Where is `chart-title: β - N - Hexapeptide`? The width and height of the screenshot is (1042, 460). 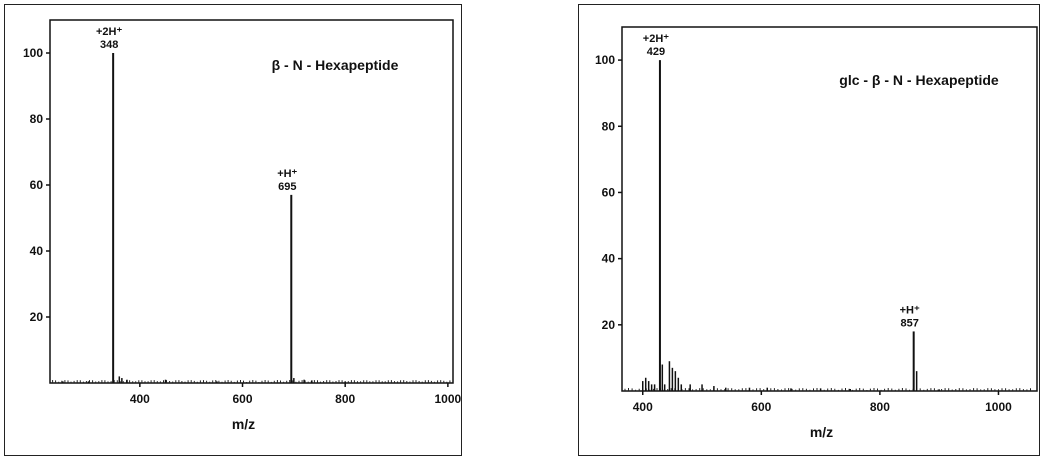 chart-title: β - N - Hexapeptide is located at coordinates (335, 65).